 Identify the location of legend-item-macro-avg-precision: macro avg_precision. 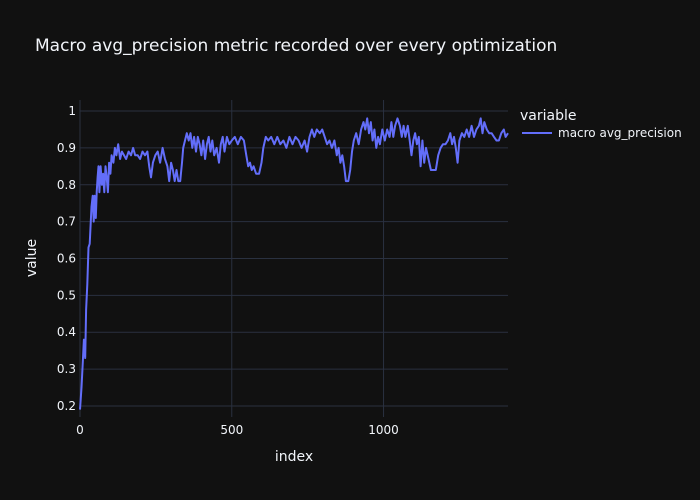
(620, 133).